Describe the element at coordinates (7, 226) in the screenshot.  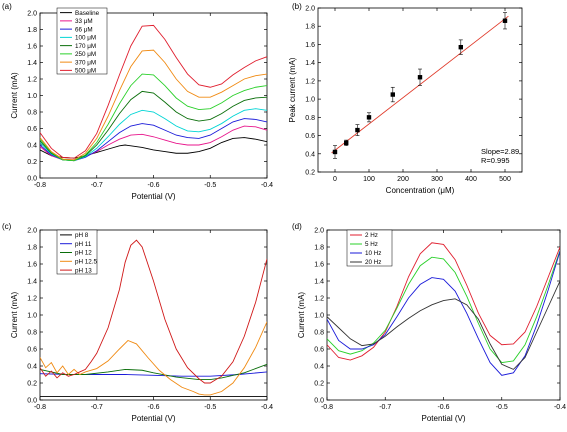
I see `panel-label: (c)` at that location.